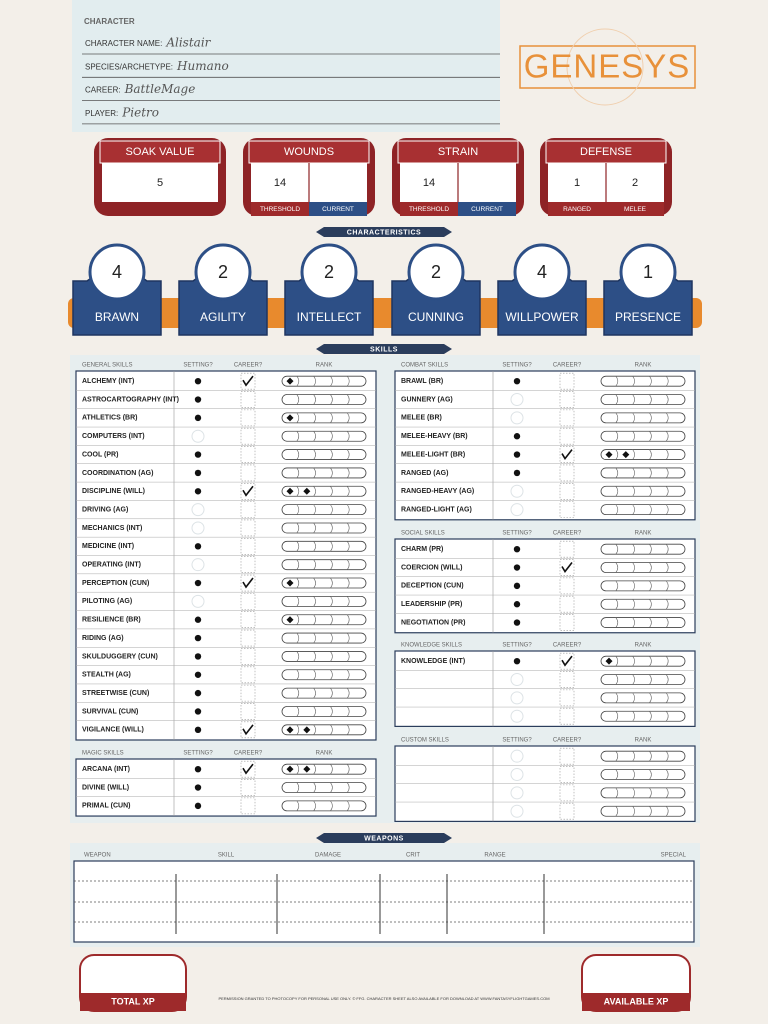 This screenshot has height=1024, width=768. Describe the element at coordinates (198, 754) in the screenshot. I see `column-header: SETTING?` at that location.